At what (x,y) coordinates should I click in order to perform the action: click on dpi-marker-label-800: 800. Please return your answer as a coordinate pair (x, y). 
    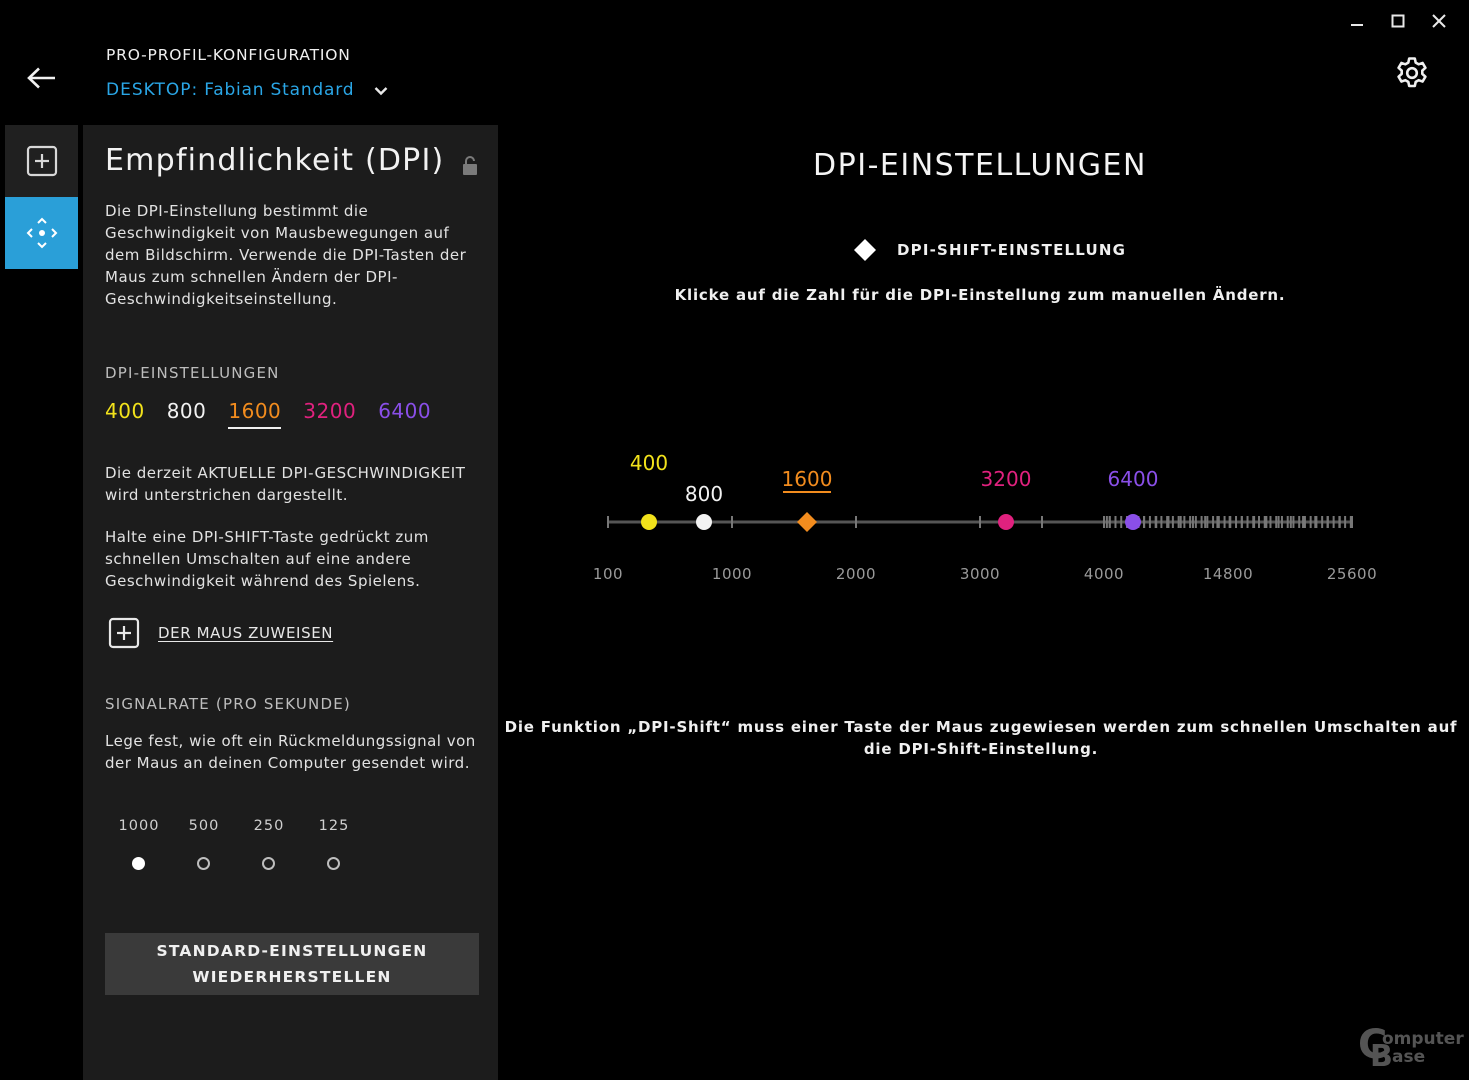
    Looking at the image, I should click on (704, 494).